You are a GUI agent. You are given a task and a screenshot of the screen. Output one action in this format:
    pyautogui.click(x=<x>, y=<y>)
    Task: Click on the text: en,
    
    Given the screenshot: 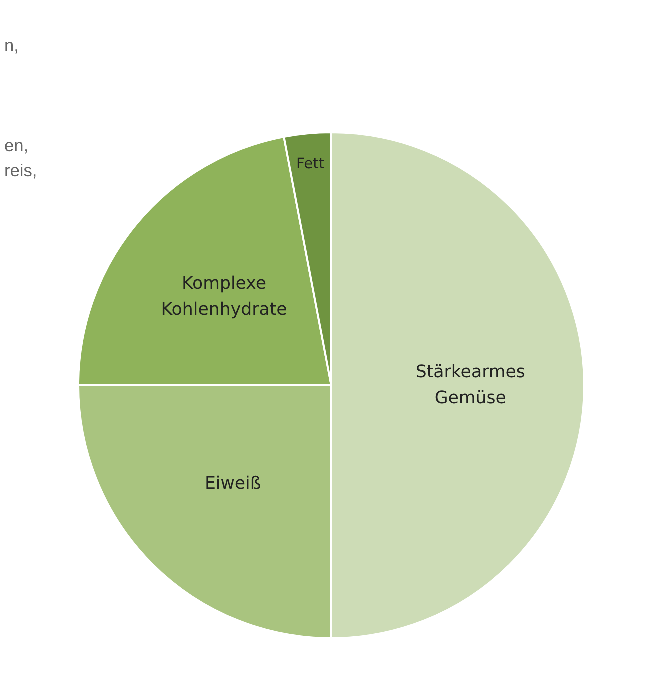 What is the action you would take?
    pyautogui.click(x=16, y=146)
    